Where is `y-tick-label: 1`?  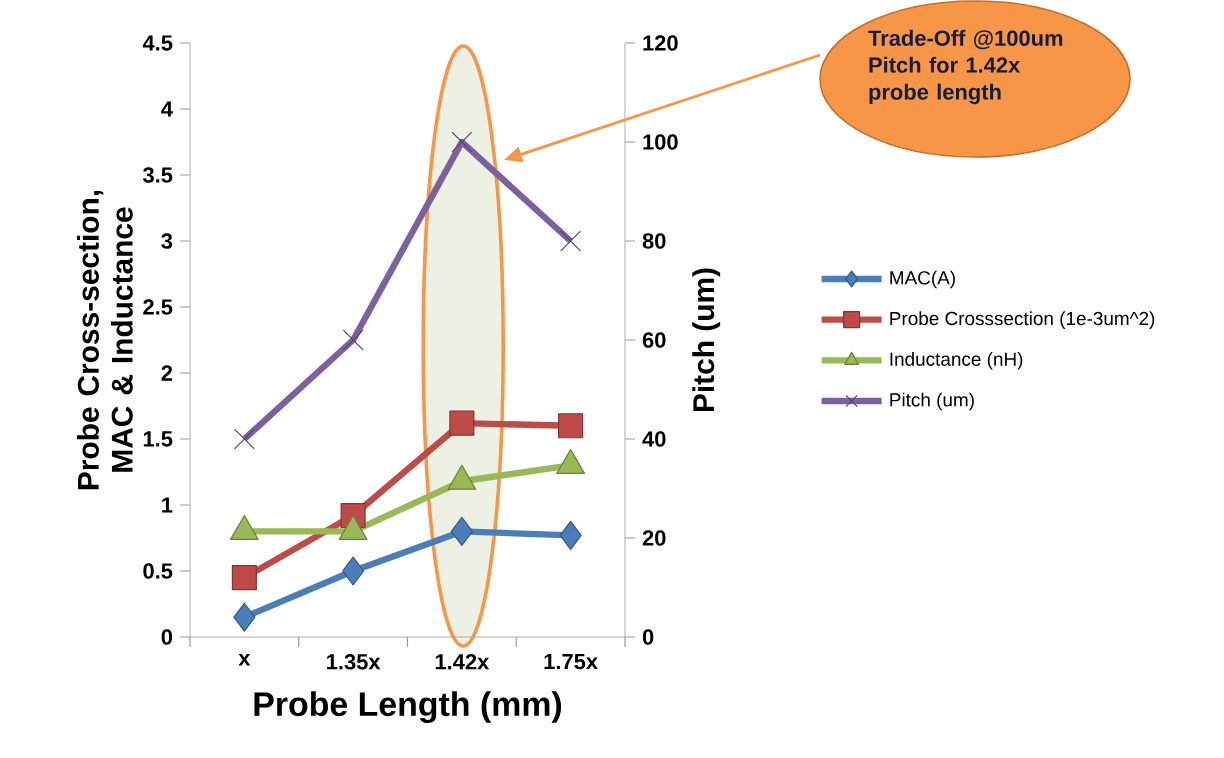 y-tick-label: 1 is located at coordinates (167, 505).